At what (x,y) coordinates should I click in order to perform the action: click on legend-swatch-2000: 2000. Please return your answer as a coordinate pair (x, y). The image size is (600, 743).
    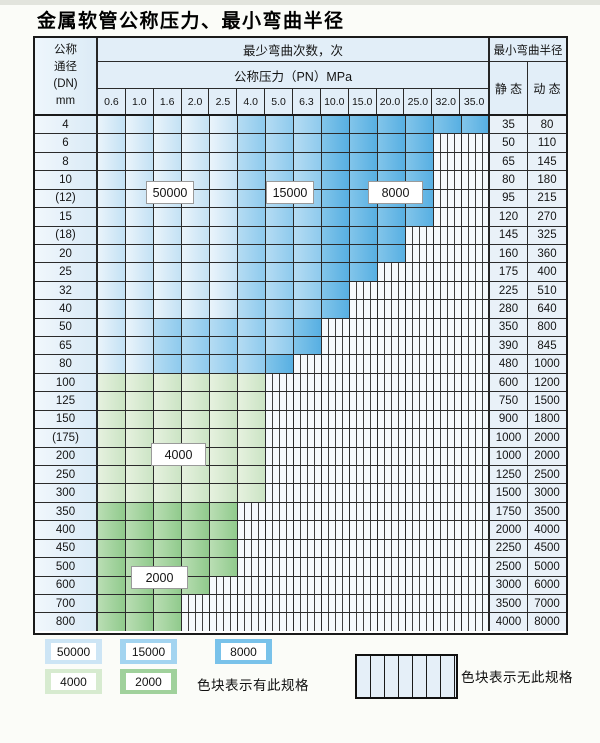
    Looking at the image, I should click on (148, 681).